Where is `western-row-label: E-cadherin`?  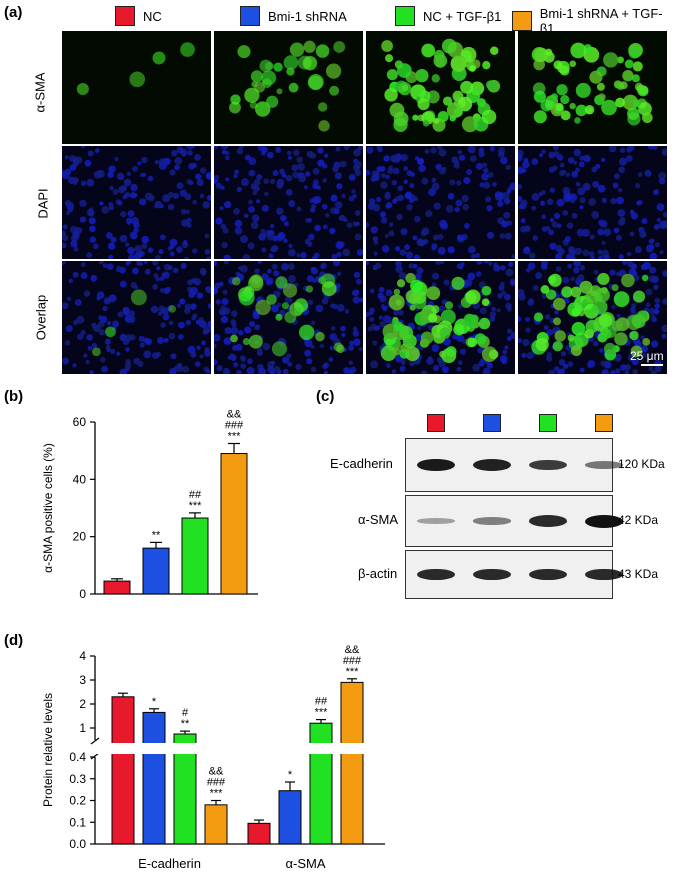
western-row-label: E-cadherin is located at coordinates (361, 463).